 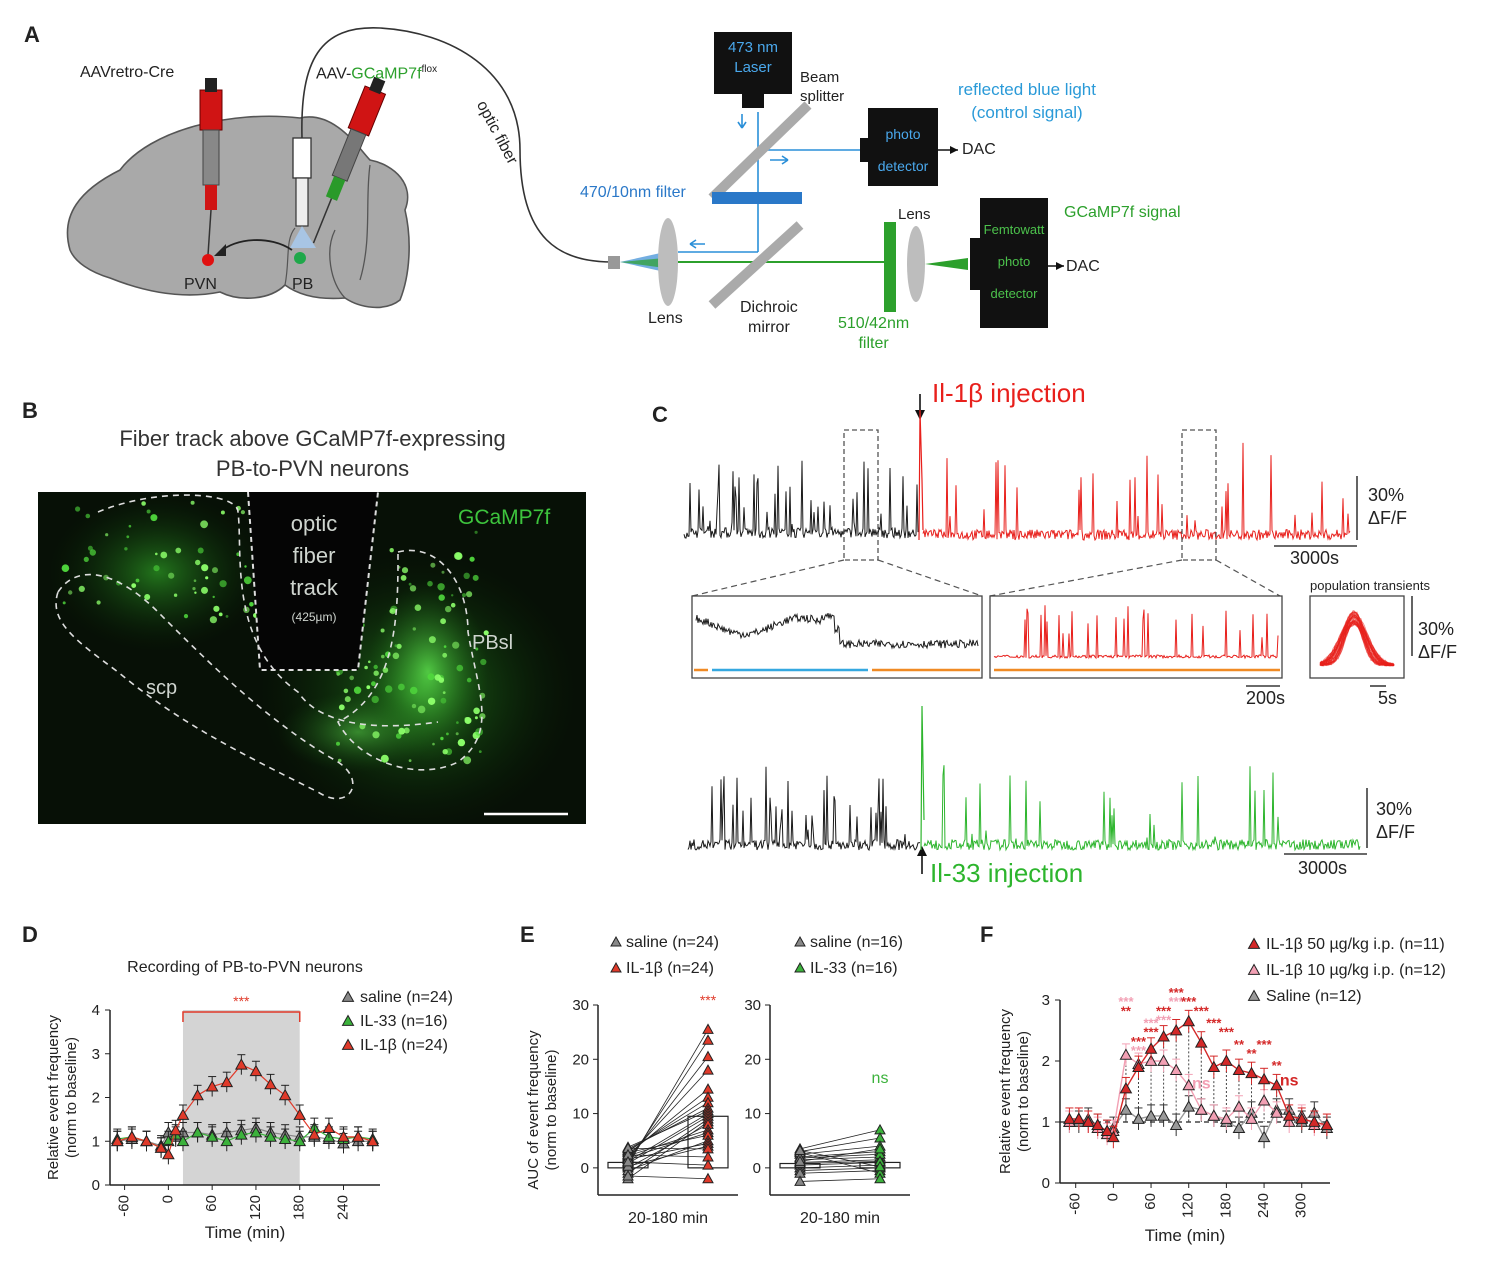 I want to click on fiber-connector, so click(x=614, y=262).